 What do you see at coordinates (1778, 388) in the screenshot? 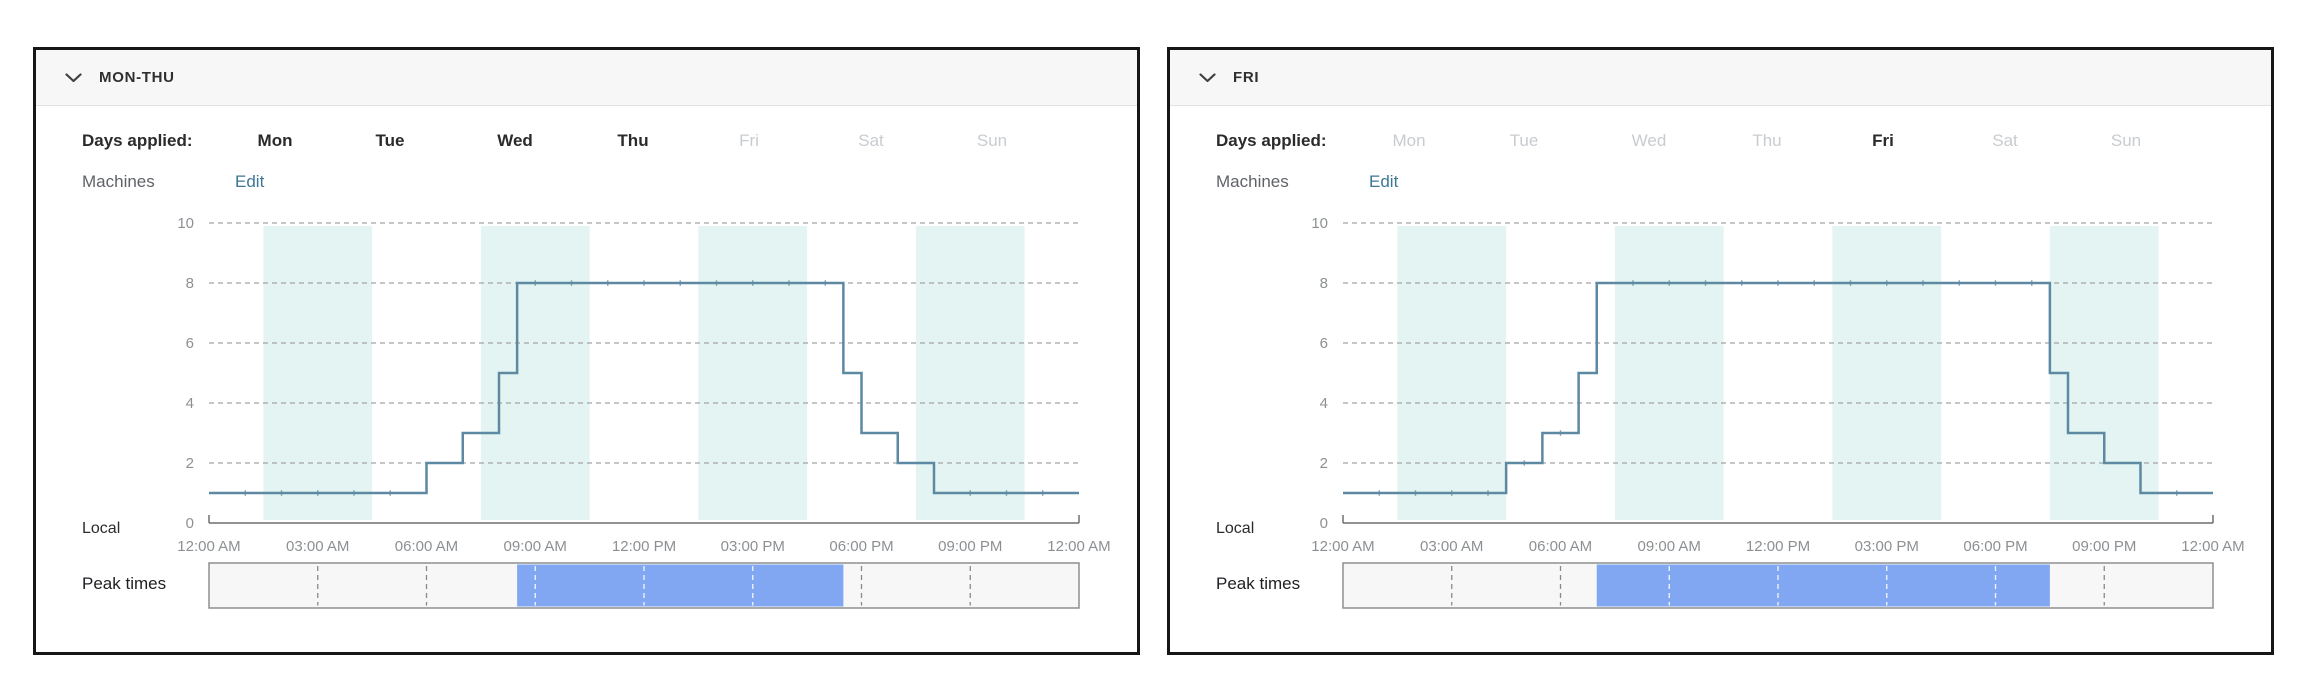
I see `machines-step-line` at bounding box center [1778, 388].